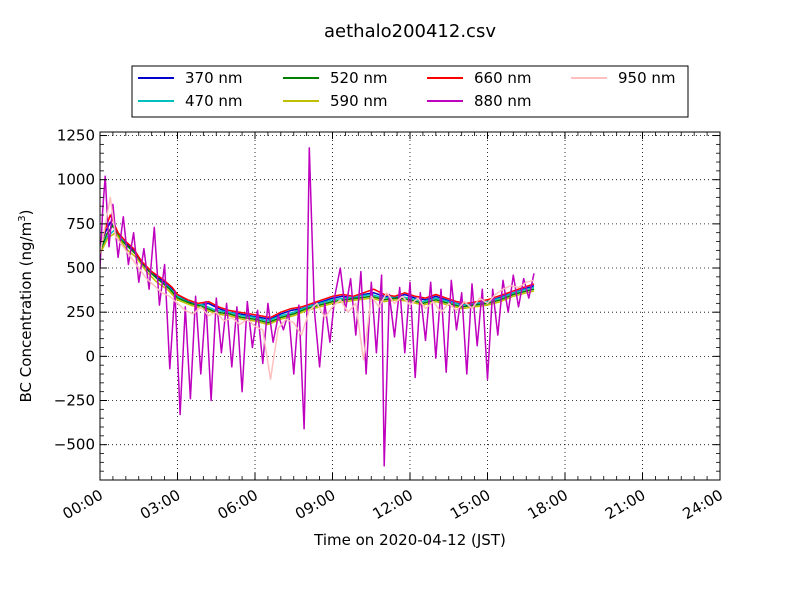  I want to click on y-tick-label: 1250, so click(76, 136).